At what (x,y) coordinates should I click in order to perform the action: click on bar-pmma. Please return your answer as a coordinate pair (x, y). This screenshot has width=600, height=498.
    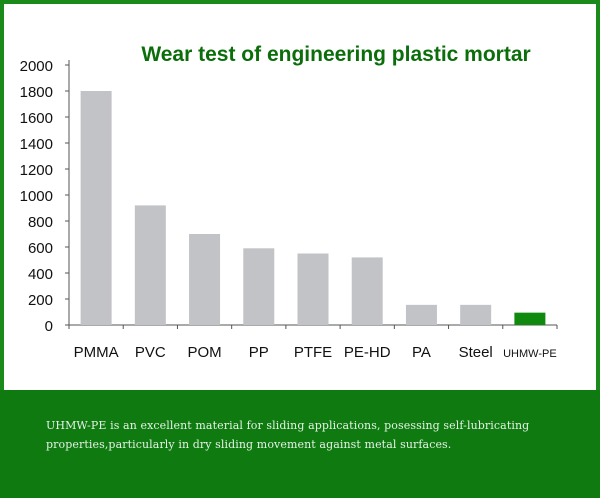
    Looking at the image, I should click on (96, 208).